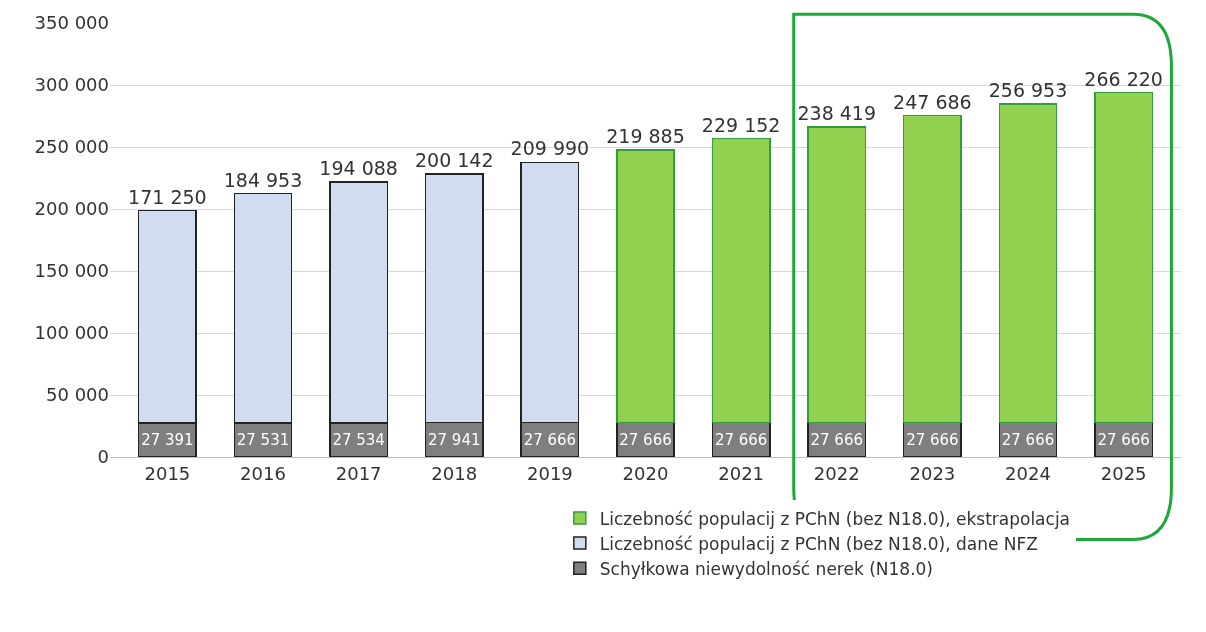 The width and height of the screenshot is (1206, 632). Describe the element at coordinates (549, 473) in the screenshot. I see `x-tick-label: 2019` at that location.